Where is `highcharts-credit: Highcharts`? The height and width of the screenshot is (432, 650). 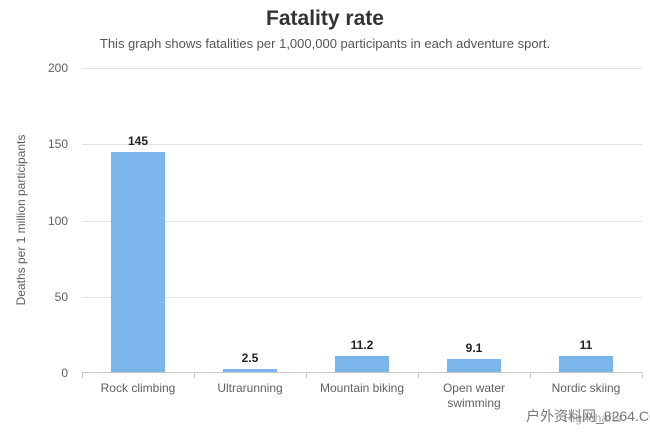 highcharts-credit: Highcharts is located at coordinates (593, 418).